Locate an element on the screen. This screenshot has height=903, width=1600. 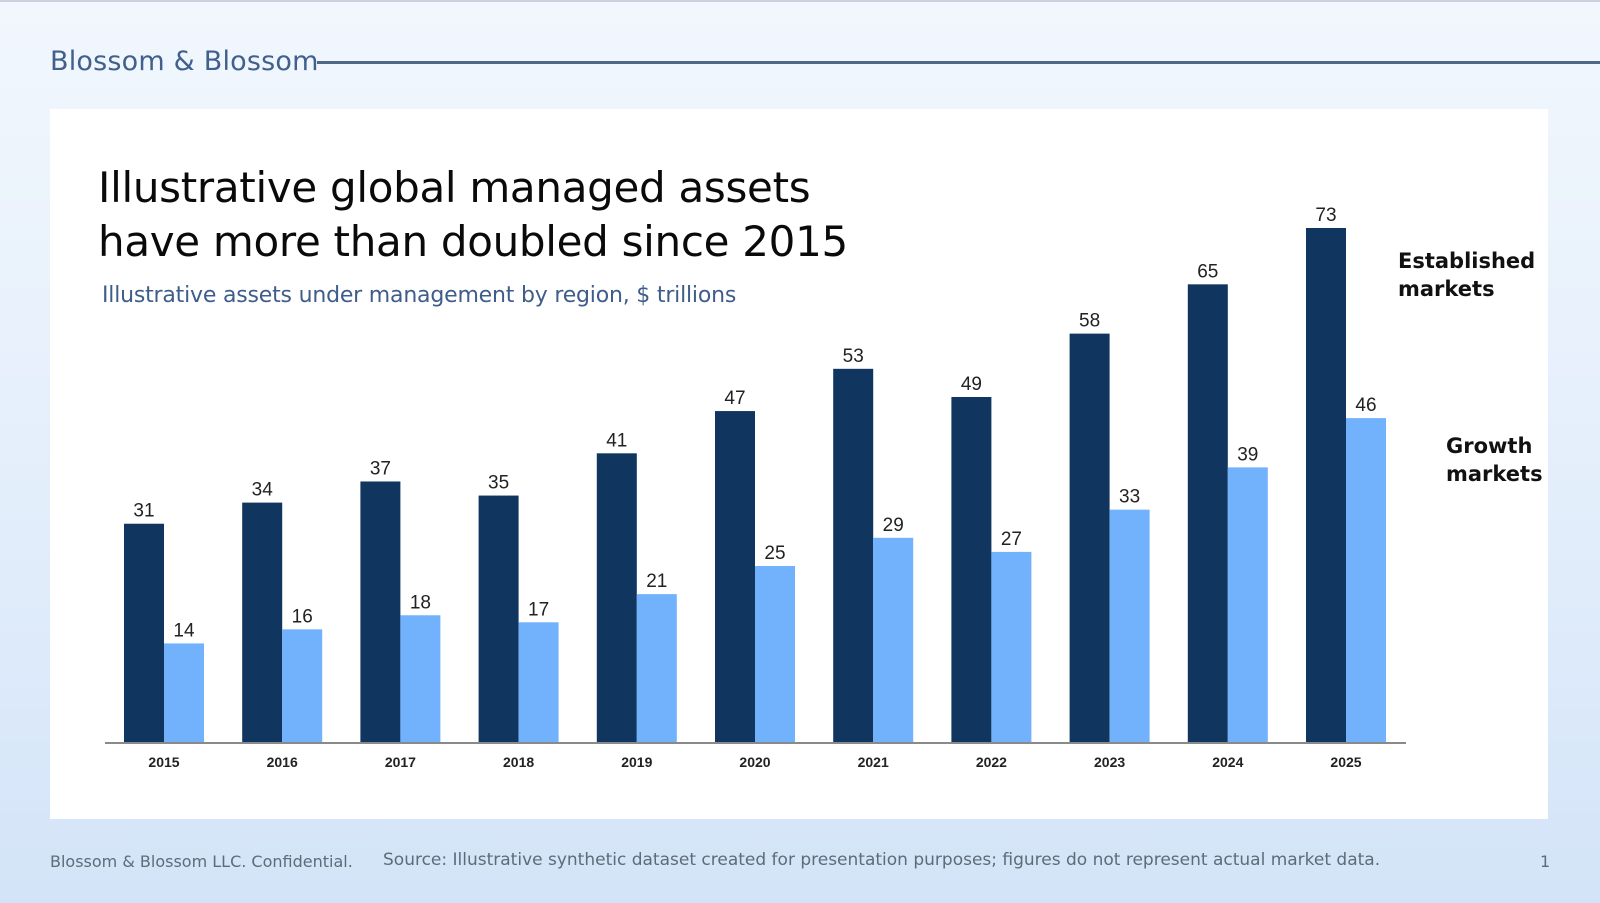
data-label-established-2020: 47 is located at coordinates (734, 398).